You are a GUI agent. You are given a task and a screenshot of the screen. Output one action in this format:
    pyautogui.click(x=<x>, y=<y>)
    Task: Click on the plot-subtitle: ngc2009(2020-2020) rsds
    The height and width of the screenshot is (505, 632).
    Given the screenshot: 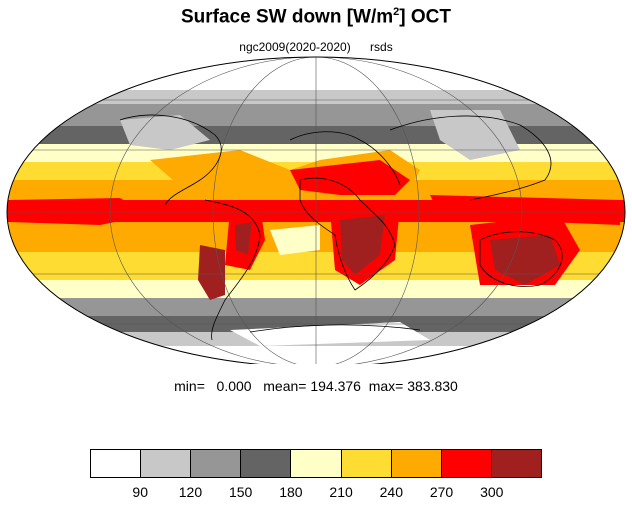 What is the action you would take?
    pyautogui.click(x=316, y=47)
    